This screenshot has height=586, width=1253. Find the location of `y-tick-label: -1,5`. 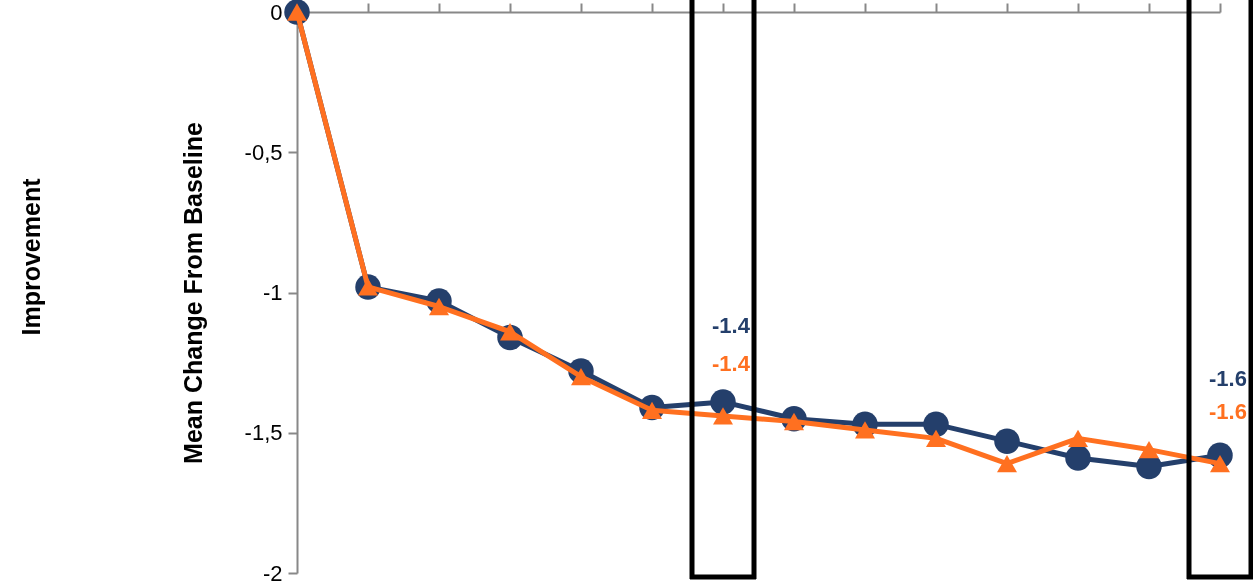

y-tick-label: -1,5 is located at coordinates (263, 433).